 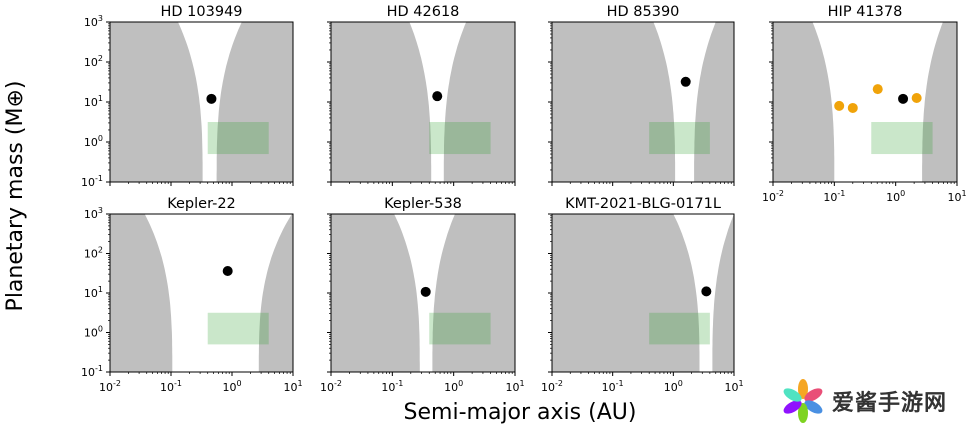 I want to click on watermark: 爱酱手游网, so click(x=863, y=401).